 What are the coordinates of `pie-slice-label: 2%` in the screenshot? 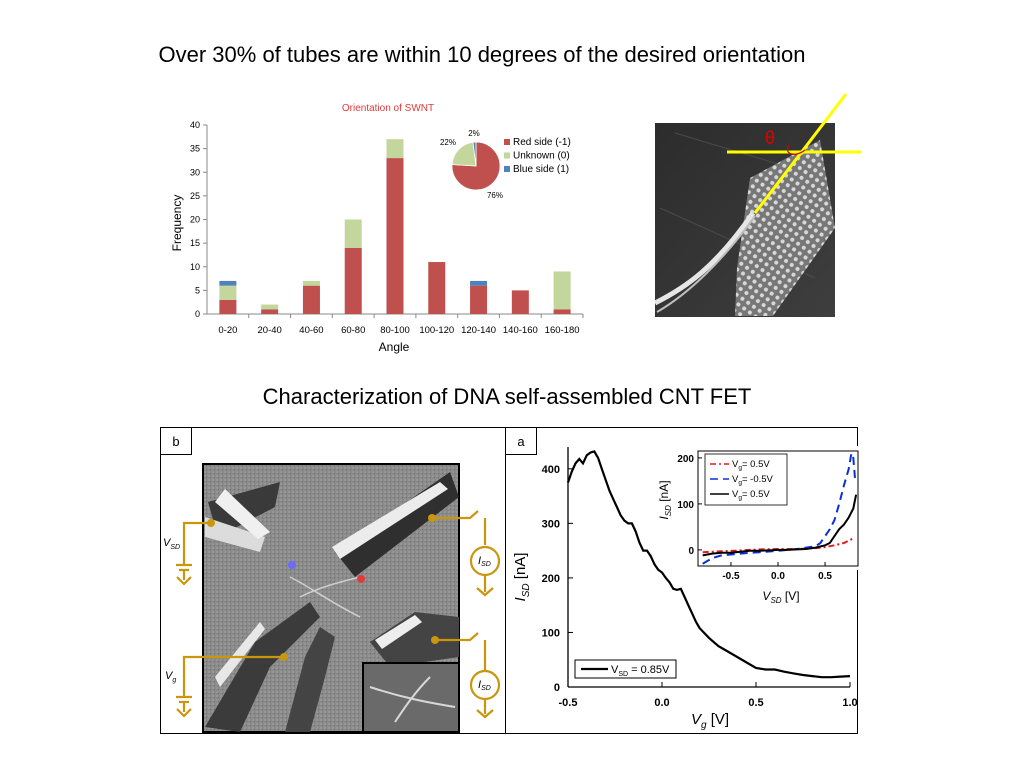 It's located at (474, 133).